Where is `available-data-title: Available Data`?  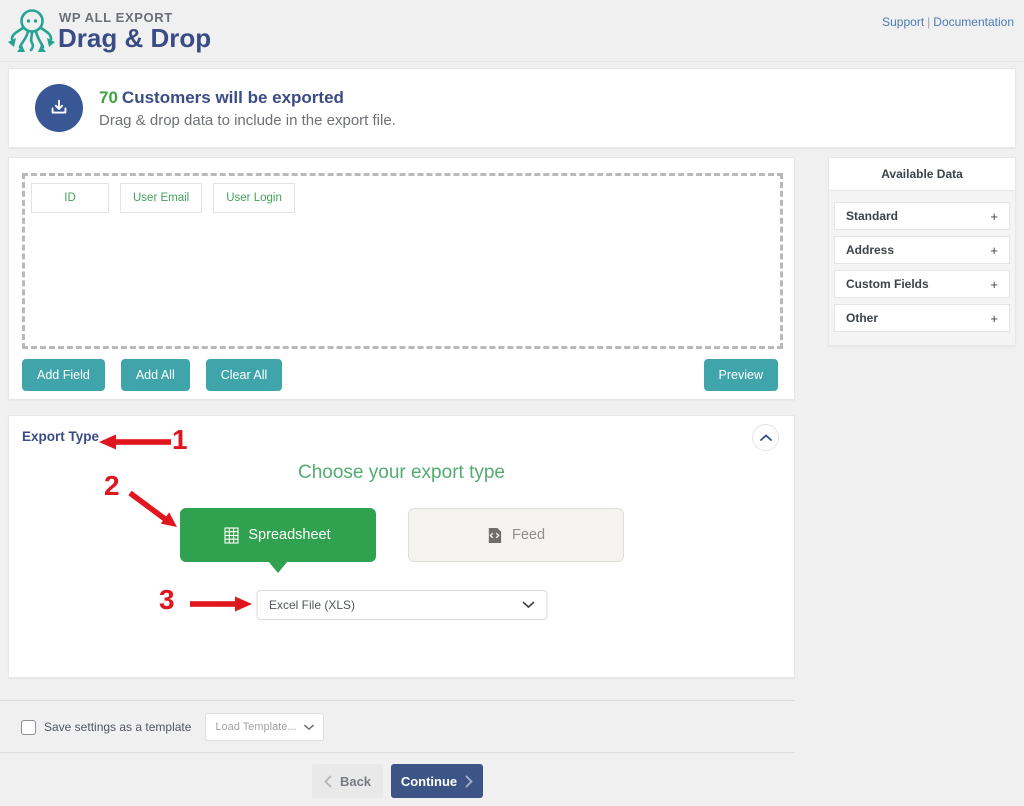 available-data-title: Available Data is located at coordinates (922, 174).